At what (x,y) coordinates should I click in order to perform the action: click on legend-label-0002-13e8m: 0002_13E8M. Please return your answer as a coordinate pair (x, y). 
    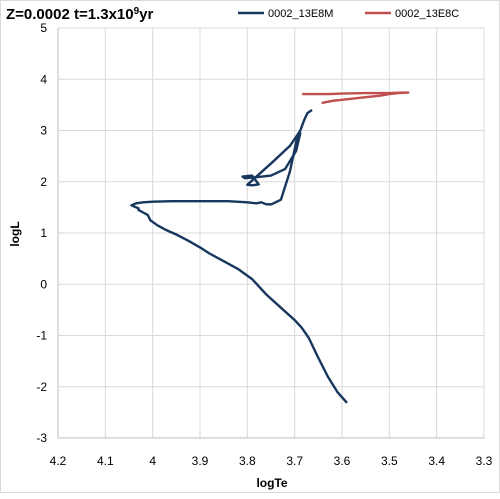
    Looking at the image, I should click on (300, 14).